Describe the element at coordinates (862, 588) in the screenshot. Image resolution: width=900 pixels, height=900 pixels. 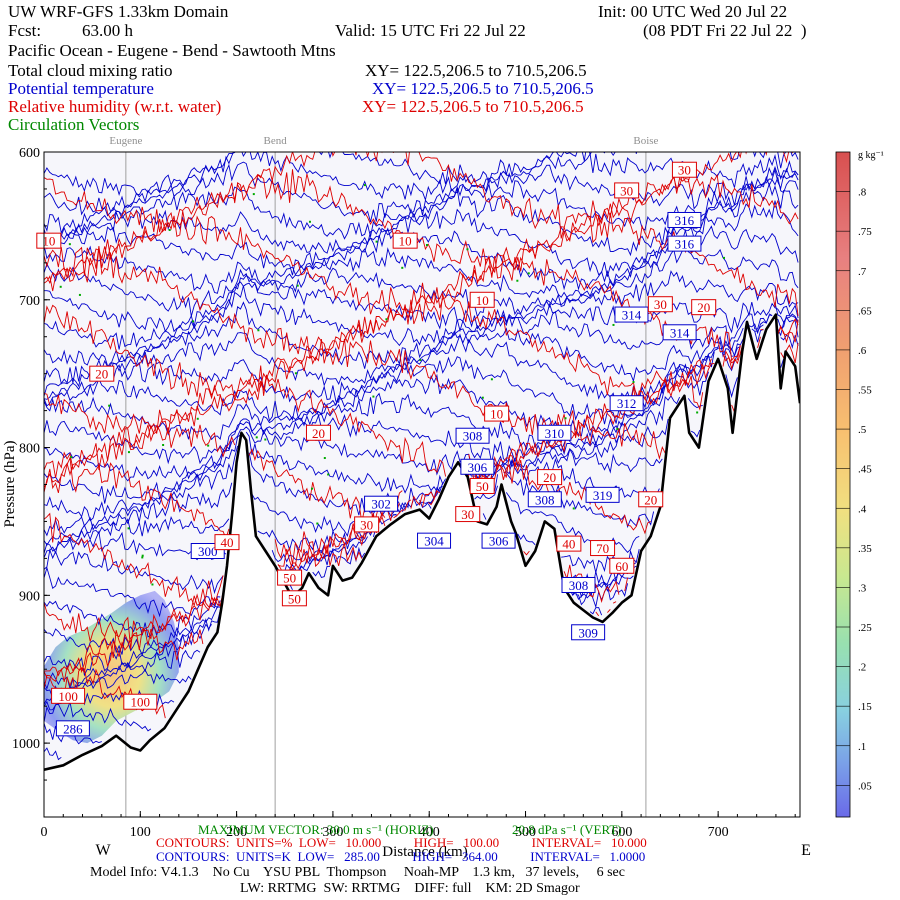
I see `colorbar-tick-label: .3` at that location.